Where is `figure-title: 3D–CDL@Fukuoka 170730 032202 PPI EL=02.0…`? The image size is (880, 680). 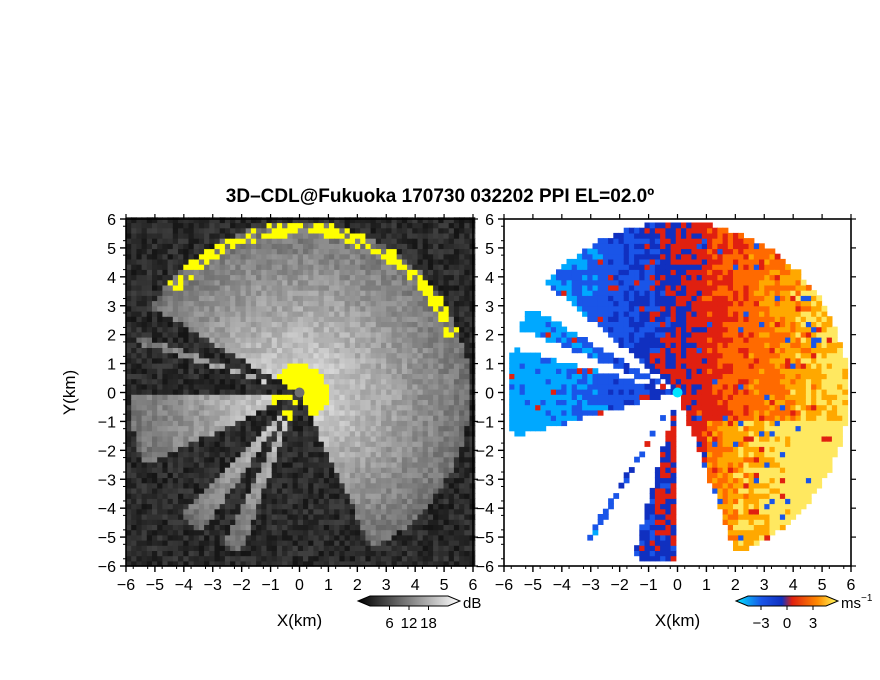
figure-title: 3D–CDL@Fukuoka 170730 032202 PPI EL=02.0… is located at coordinates (440, 196).